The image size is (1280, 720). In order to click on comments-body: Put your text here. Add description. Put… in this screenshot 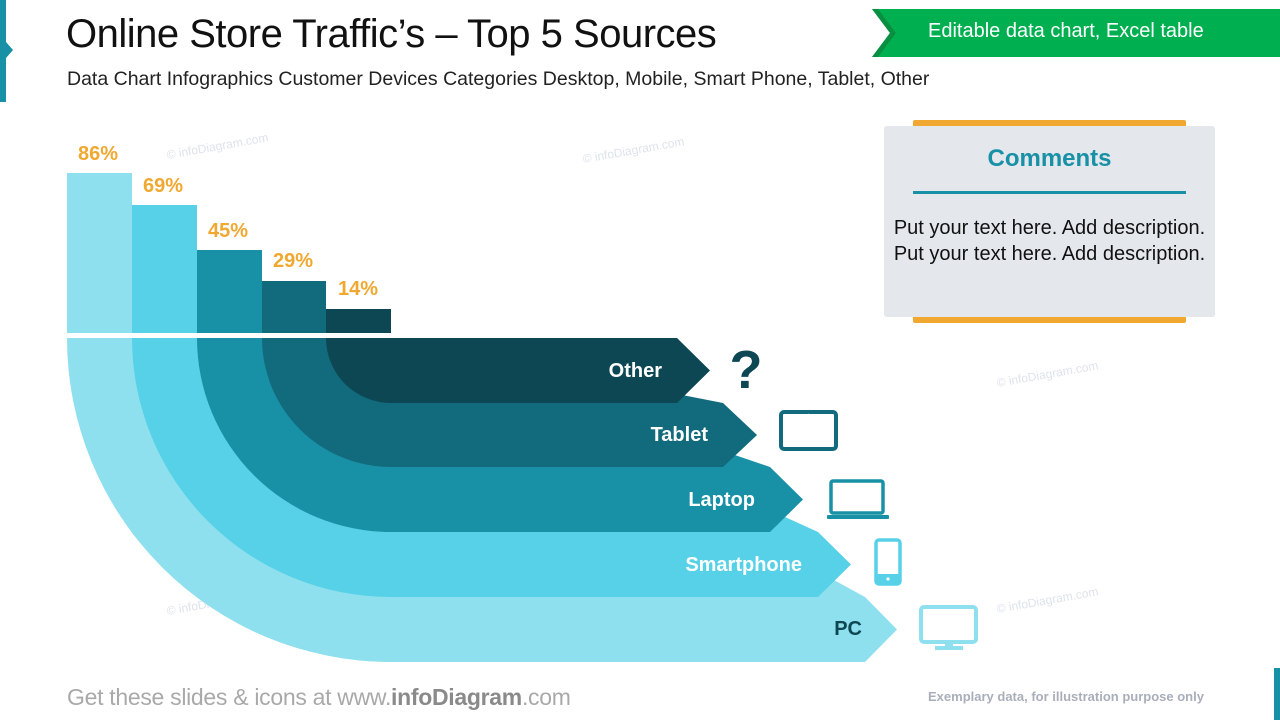, I will do `click(1049, 241)`.